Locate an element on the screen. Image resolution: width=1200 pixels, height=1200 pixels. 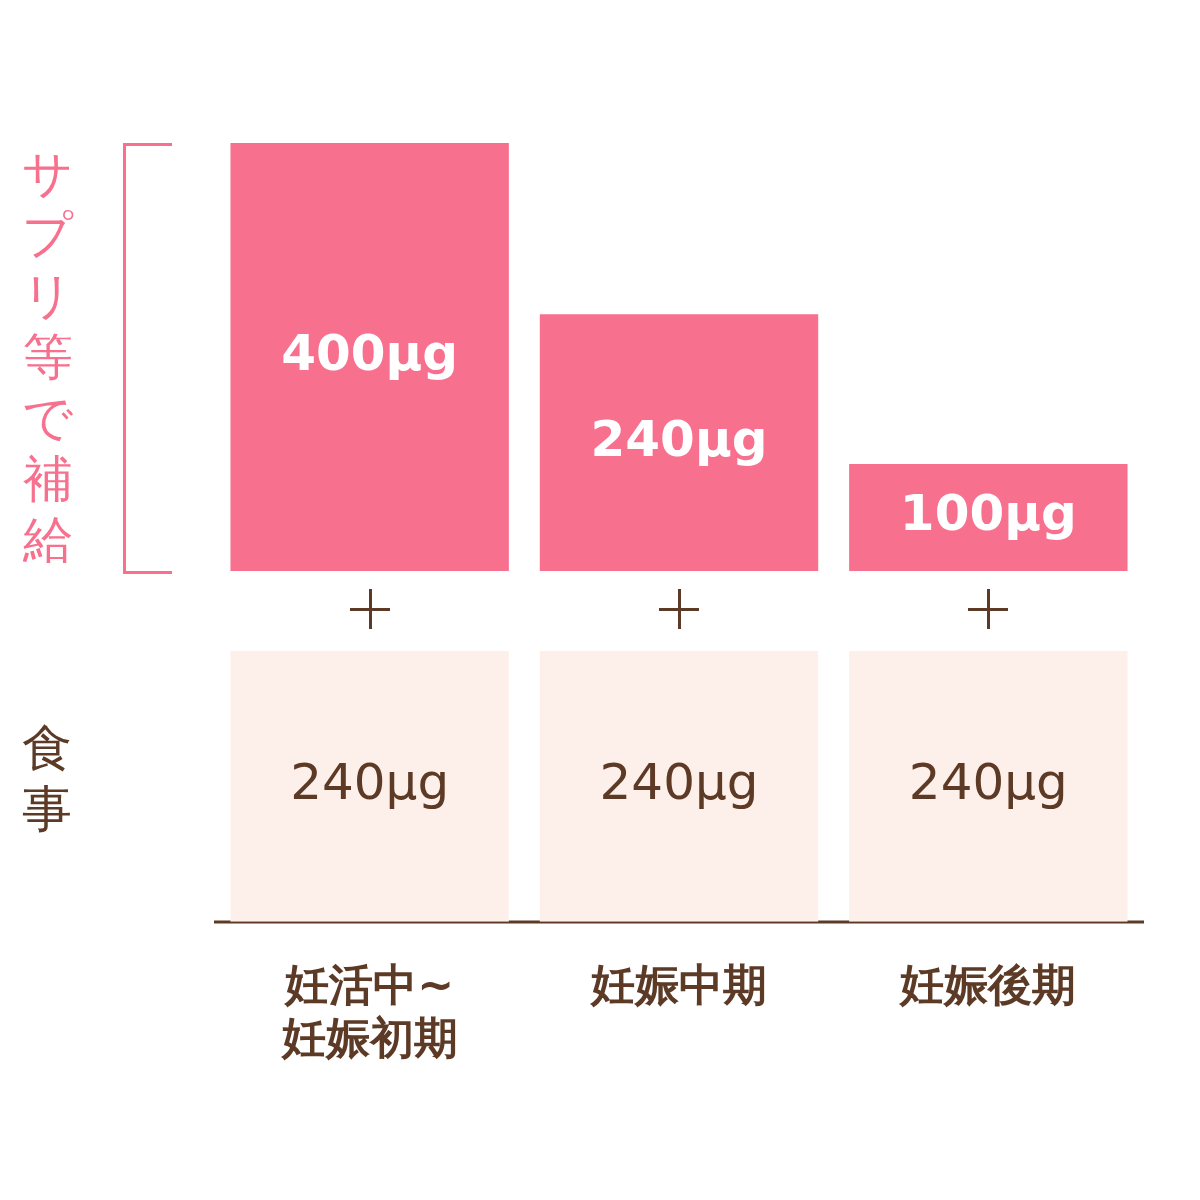
y-axis-title: サプリ等で補給 is located at coordinates (47, 357).